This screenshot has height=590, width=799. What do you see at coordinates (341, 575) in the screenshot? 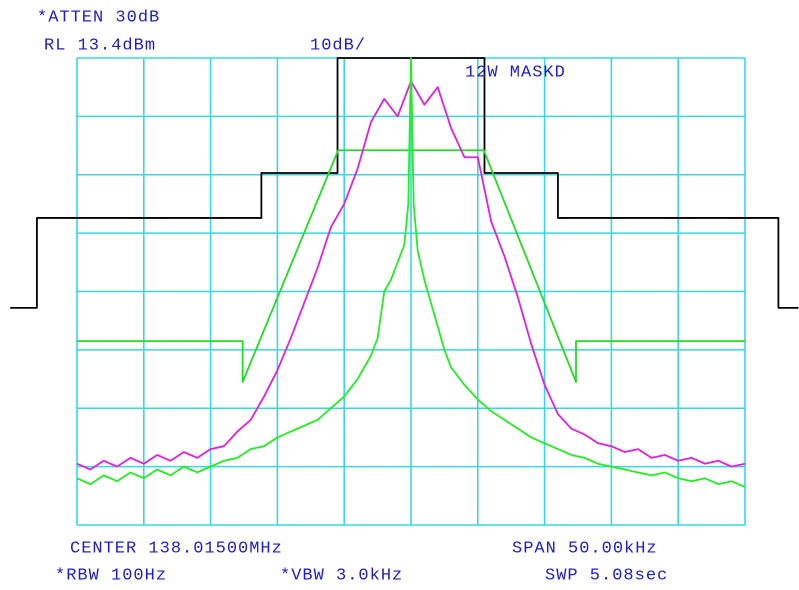
I see `vbw: *VBW 3.0kHz` at bounding box center [341, 575].